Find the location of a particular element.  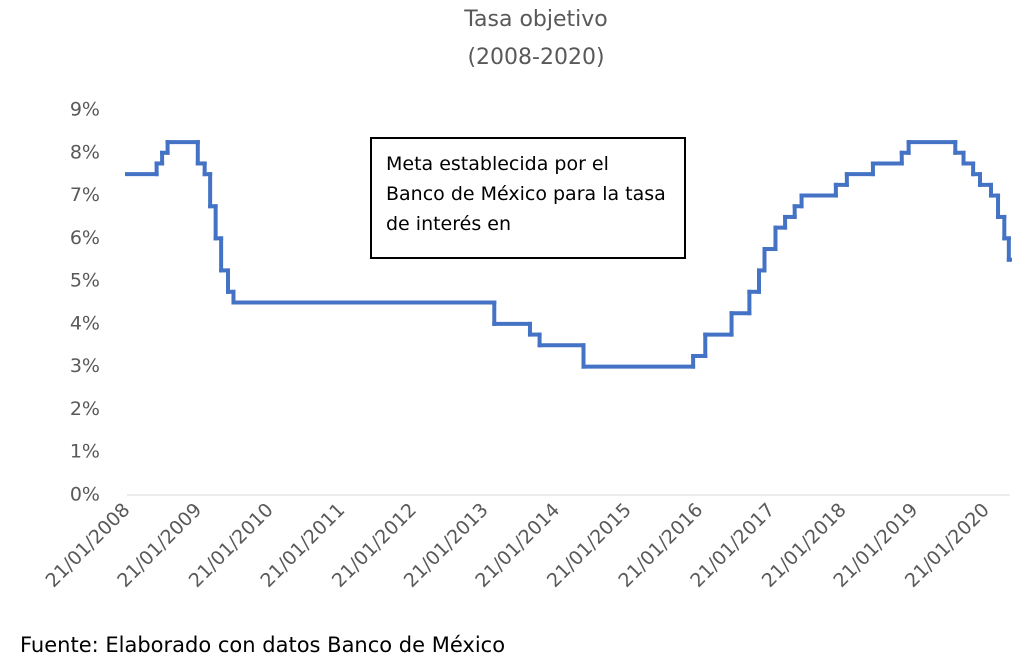

y-tick-label: 9% is located at coordinates (85, 110).